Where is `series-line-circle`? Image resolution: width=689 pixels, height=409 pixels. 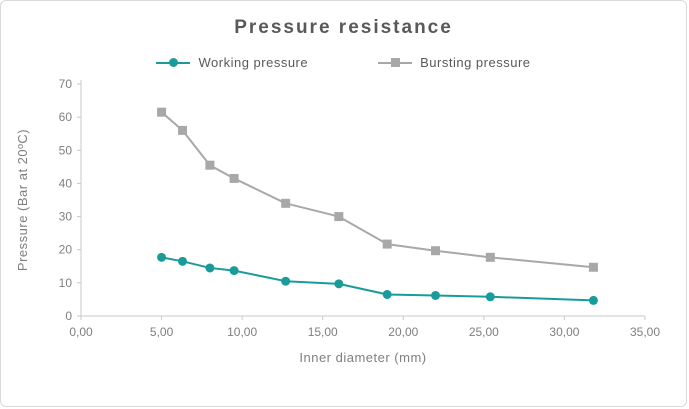
series-line-circle is located at coordinates (377, 279).